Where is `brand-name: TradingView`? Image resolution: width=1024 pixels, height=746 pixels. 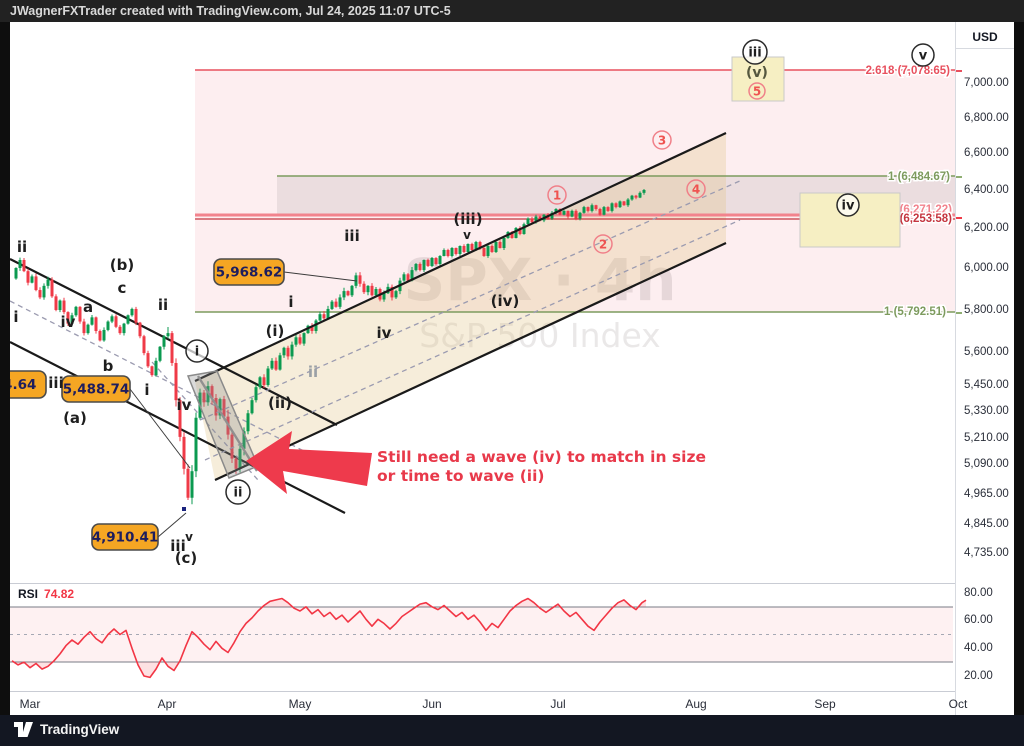
brand-name: TradingView is located at coordinates (80, 729).